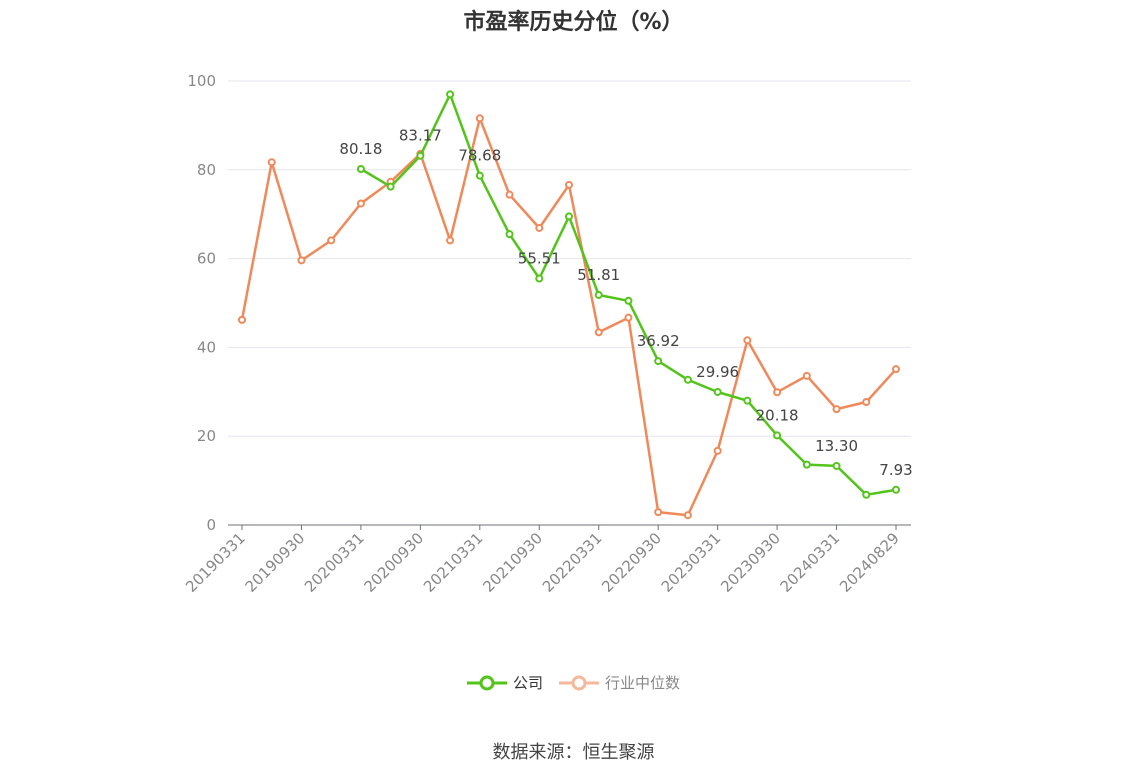 The height and width of the screenshot is (776, 1147). I want to click on x-tick-label-20240331: 20240331, so click(810, 562).